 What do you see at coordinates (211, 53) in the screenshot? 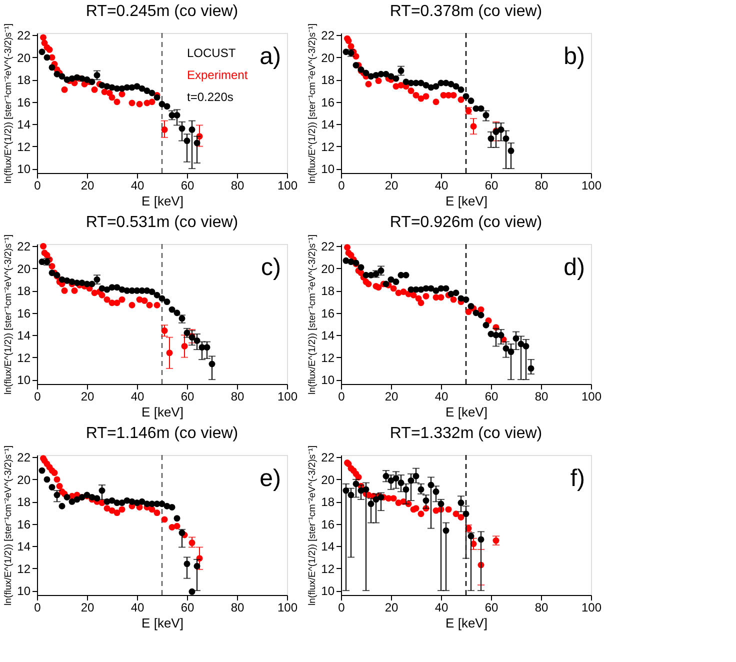
I see `text: LOCUST` at bounding box center [211, 53].